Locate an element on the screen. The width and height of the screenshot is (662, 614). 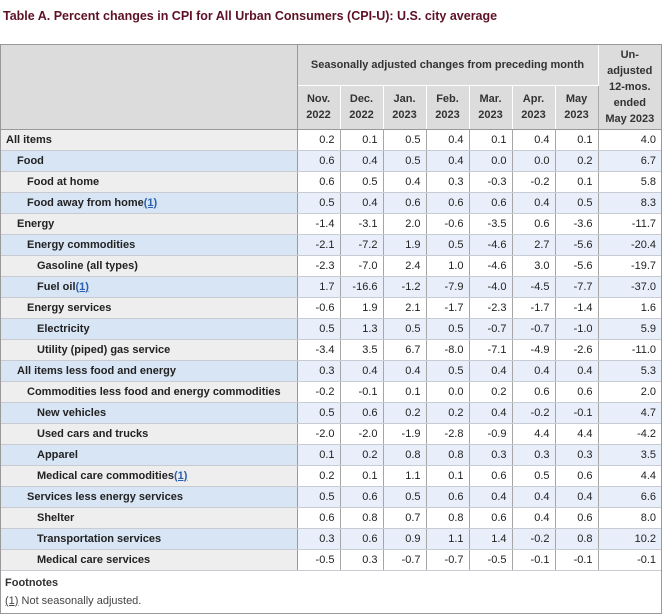
data-cell: 1.1 is located at coordinates (404, 476).